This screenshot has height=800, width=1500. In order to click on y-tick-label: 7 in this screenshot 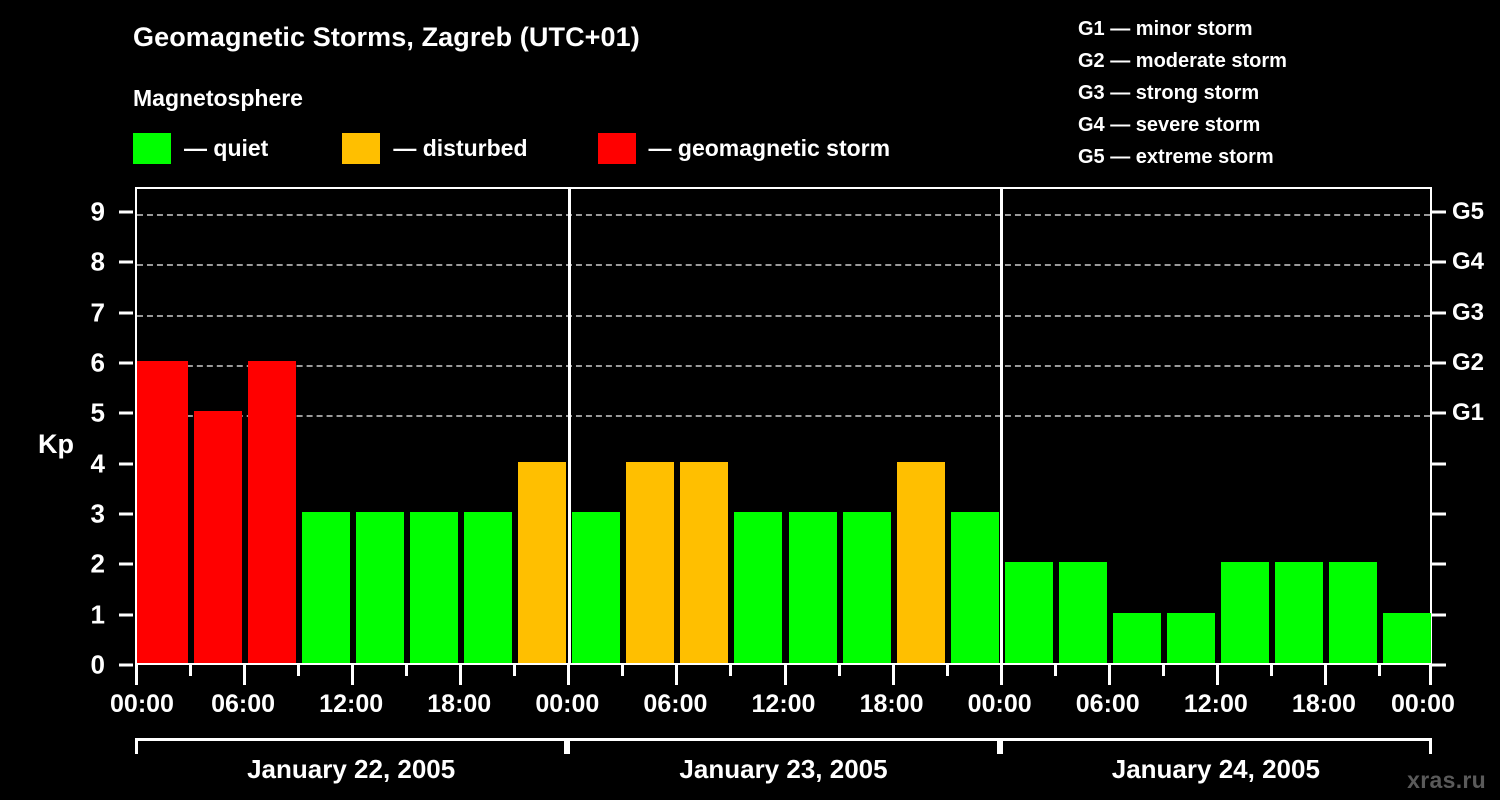, I will do `click(97, 312)`.